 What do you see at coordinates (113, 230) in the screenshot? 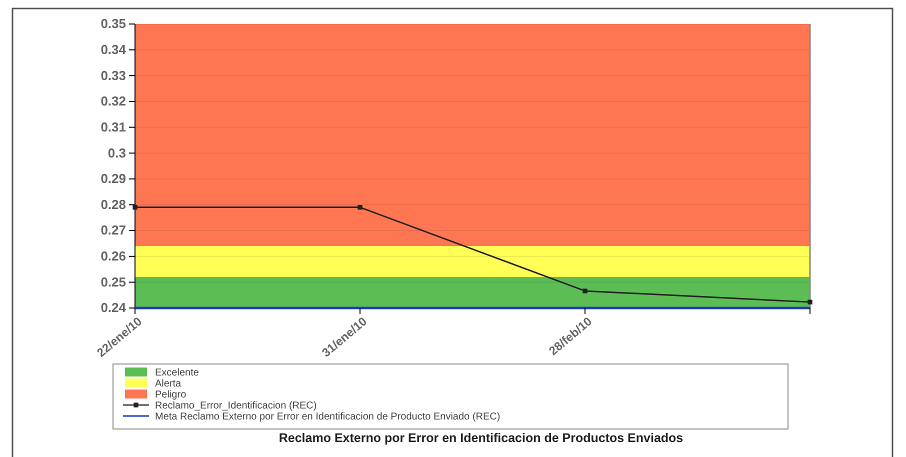
I see `y-tick-label: 0.27` at bounding box center [113, 230].